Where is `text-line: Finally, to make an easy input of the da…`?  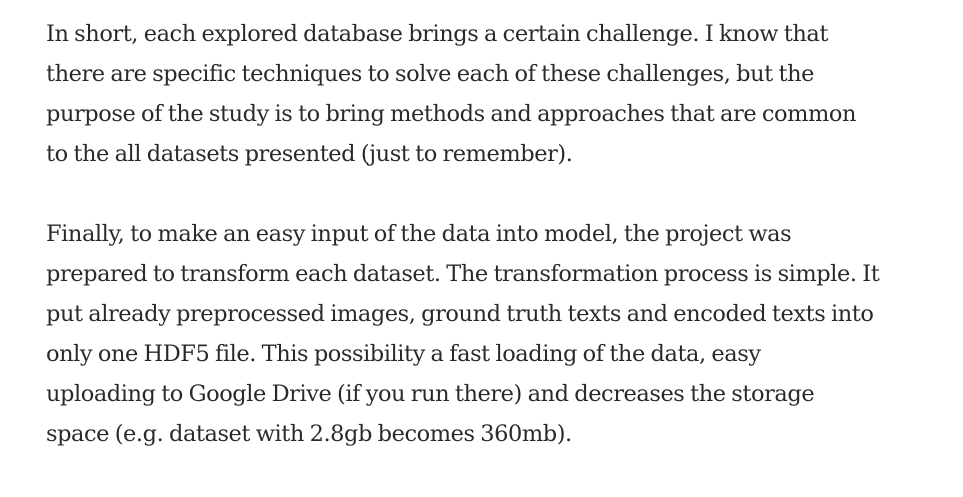 text-line: Finally, to make an easy input of the da… is located at coordinates (419, 234).